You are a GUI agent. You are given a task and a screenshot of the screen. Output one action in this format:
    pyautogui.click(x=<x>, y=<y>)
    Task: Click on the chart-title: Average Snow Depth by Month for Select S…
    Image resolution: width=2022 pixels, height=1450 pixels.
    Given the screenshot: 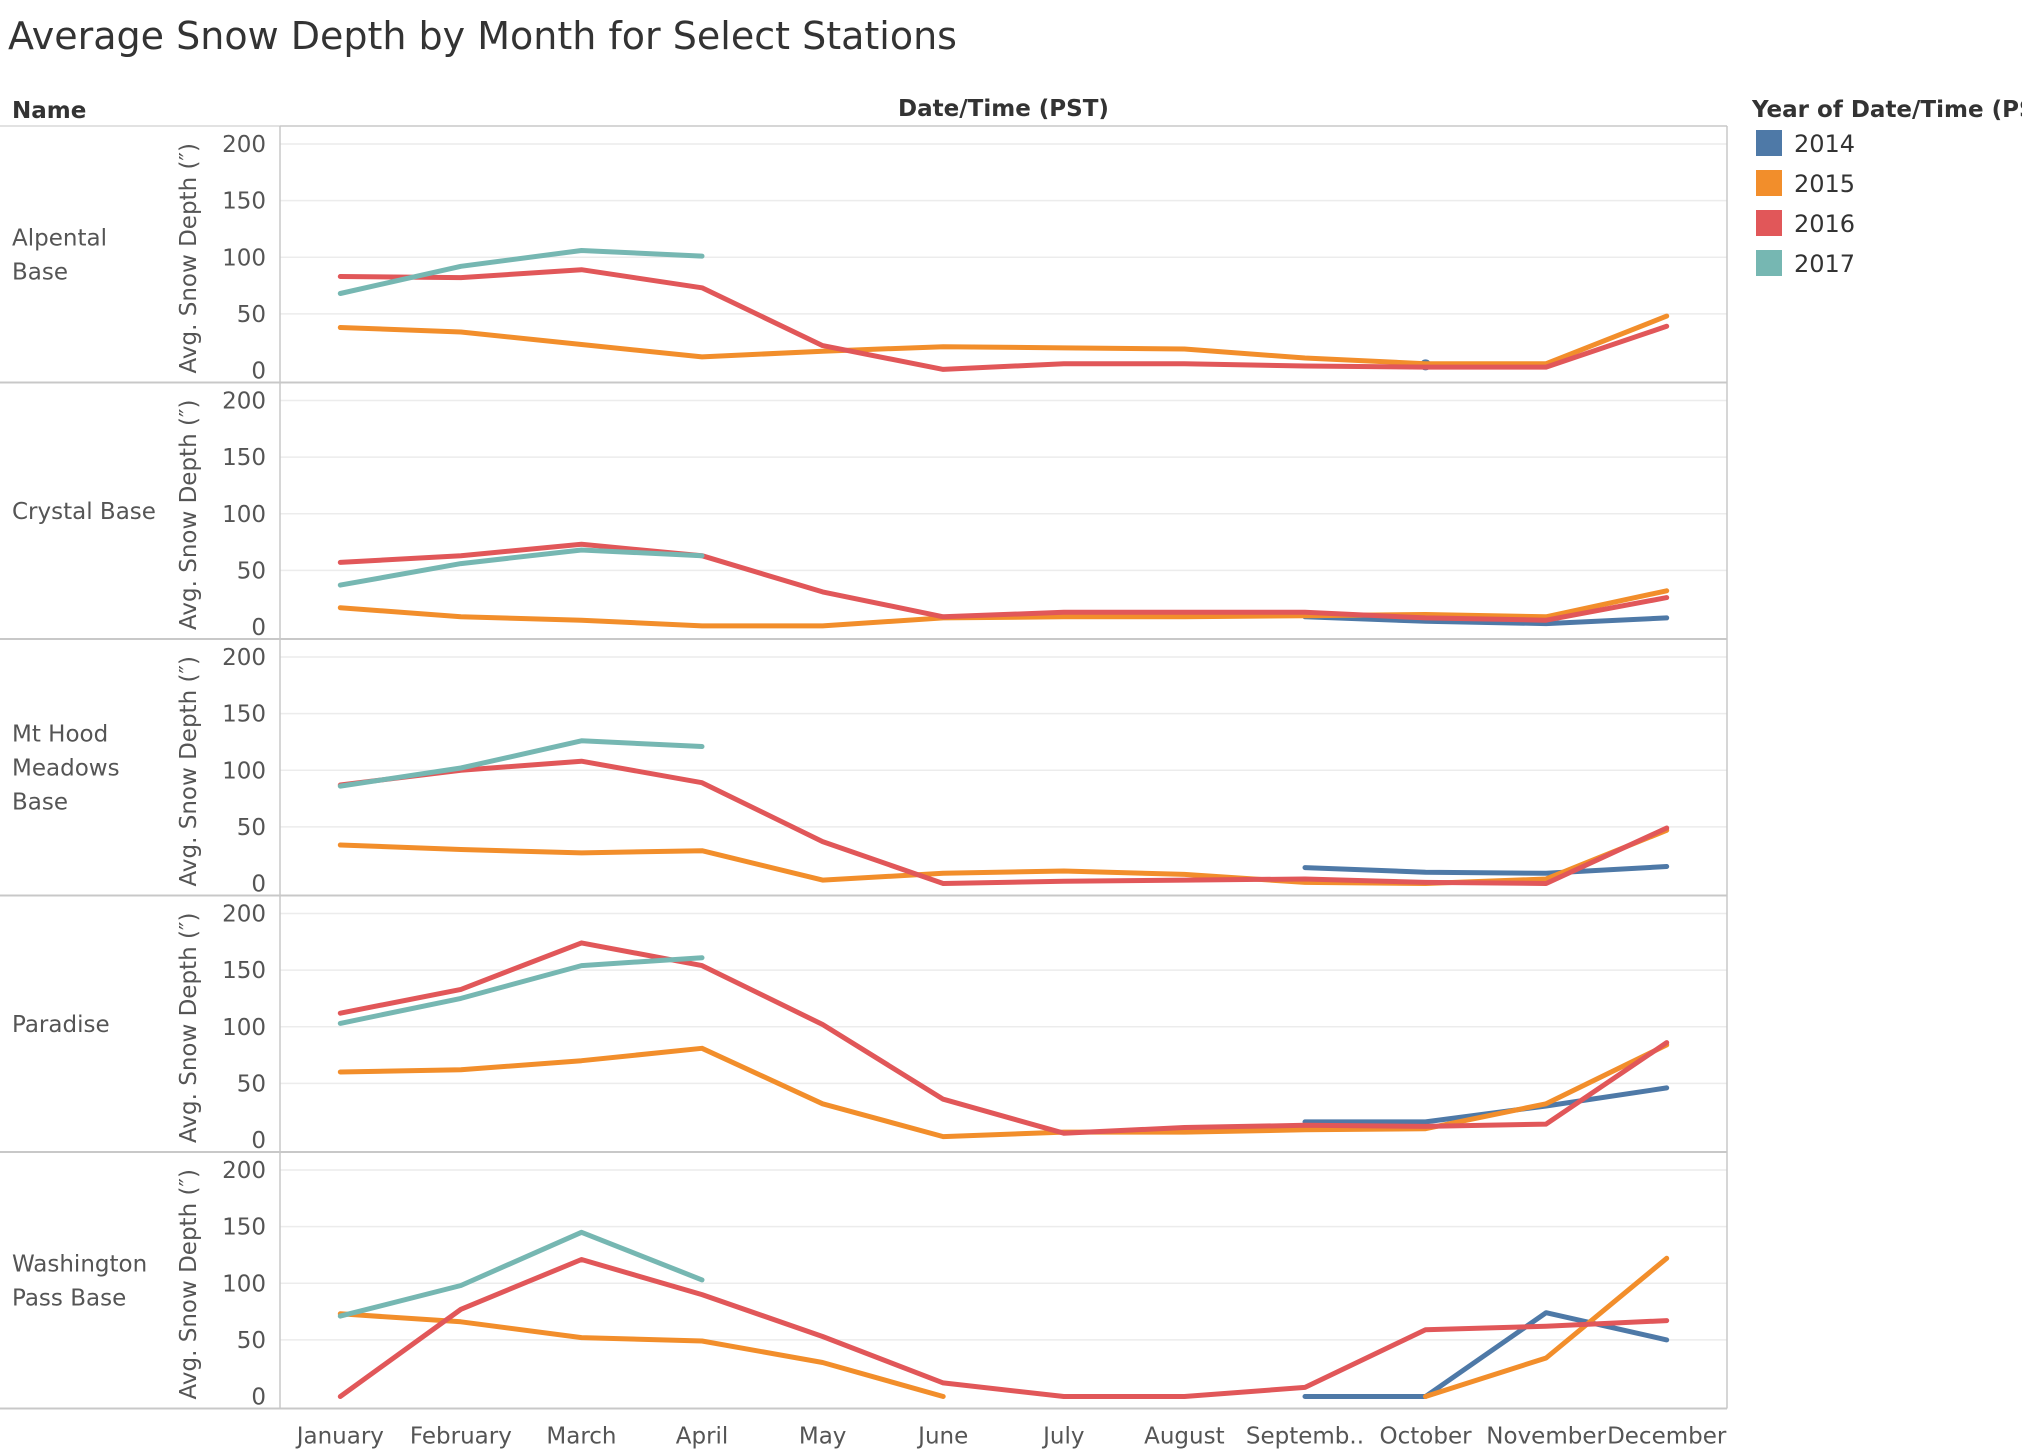 What is the action you would take?
    pyautogui.click(x=482, y=36)
    